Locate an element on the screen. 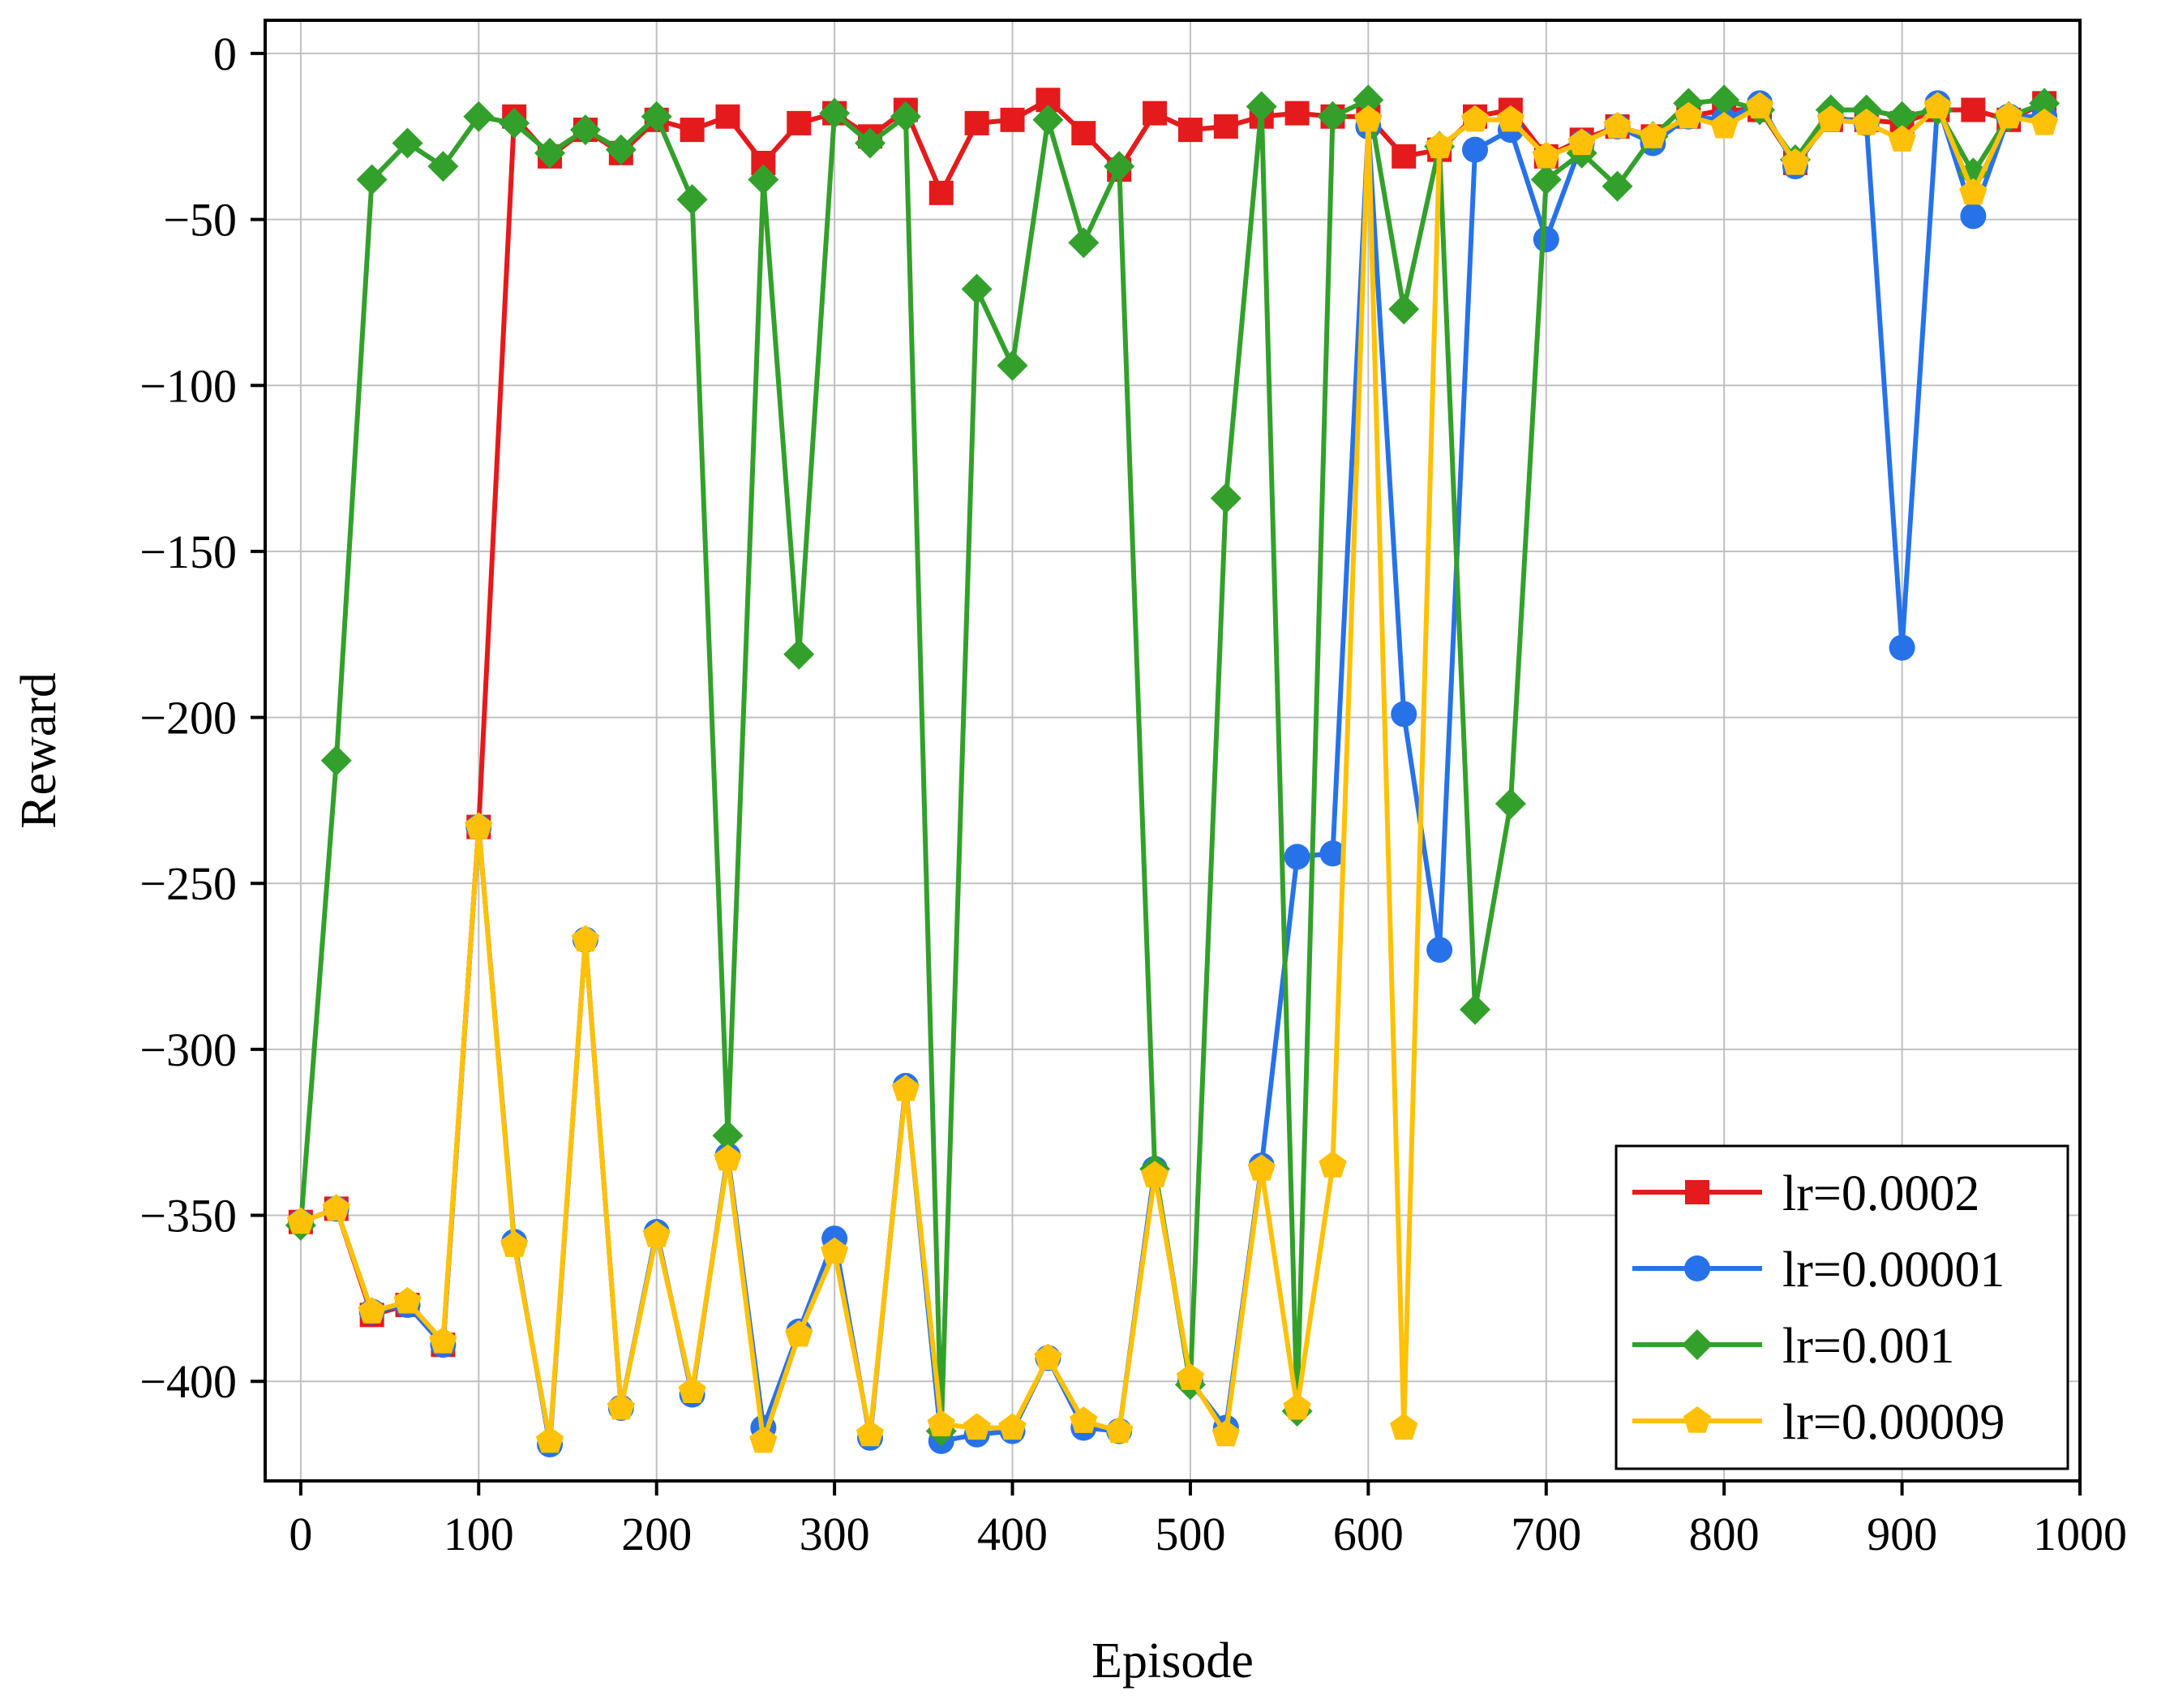  x-tick-label: 600 is located at coordinates (1368, 1534).